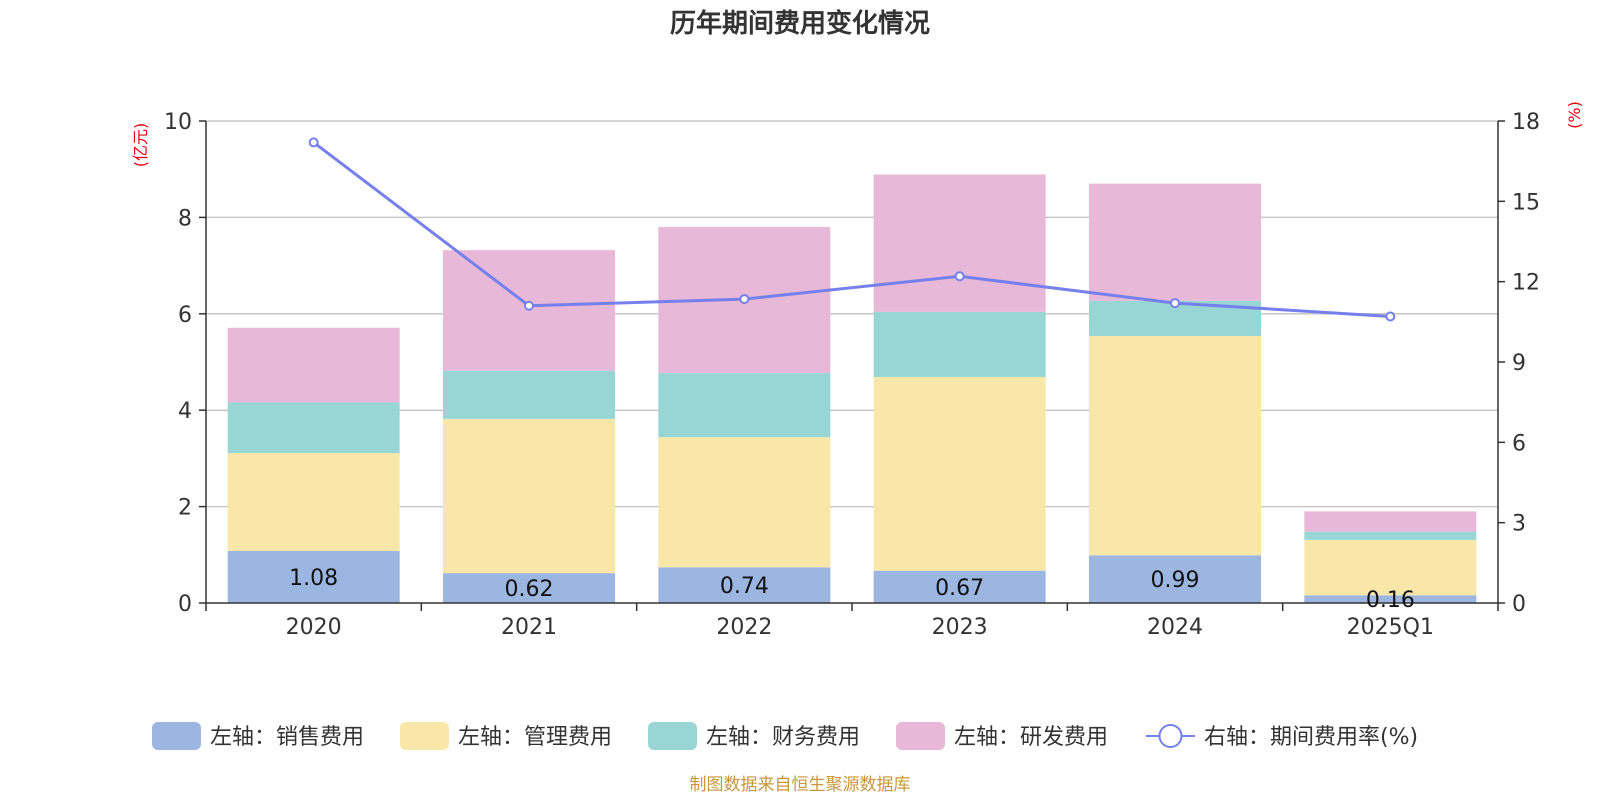 The width and height of the screenshot is (1600, 800). Describe the element at coordinates (535, 737) in the screenshot. I see `legend-label: 左轴：管理费用` at that location.